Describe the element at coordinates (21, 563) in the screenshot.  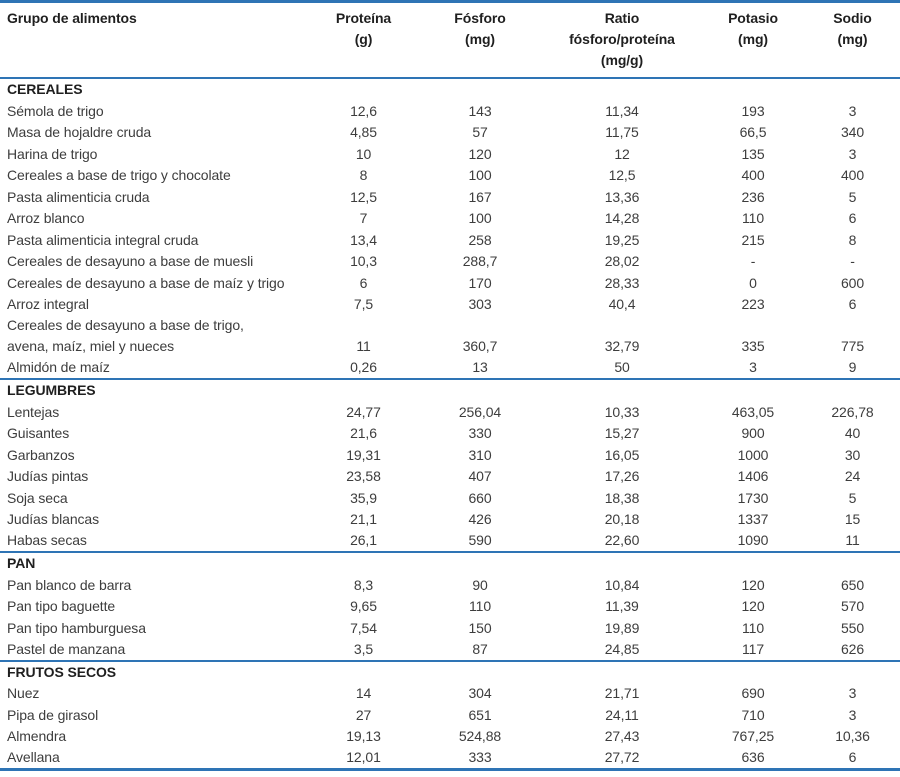
I see `section-title: PAN` at that location.